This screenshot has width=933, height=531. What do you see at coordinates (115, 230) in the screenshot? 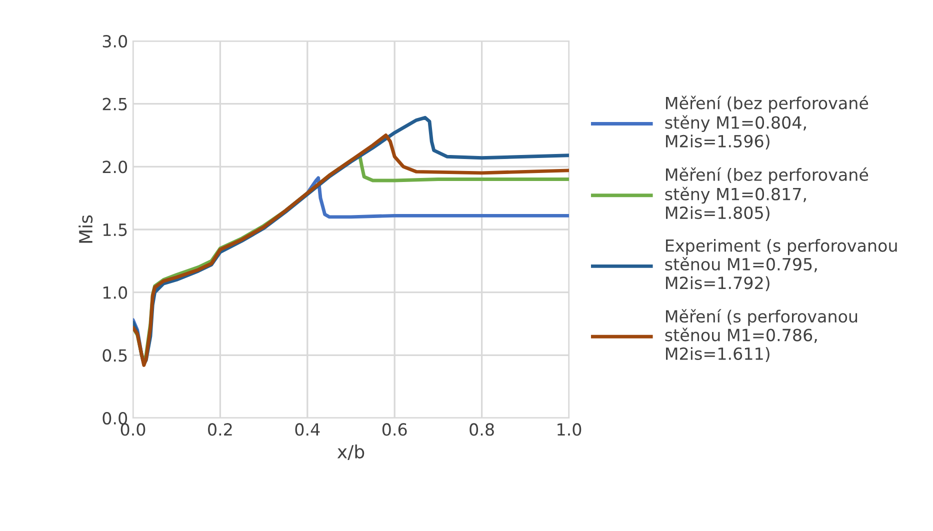
I see `y-tick-label: 1.5` at bounding box center [115, 230].